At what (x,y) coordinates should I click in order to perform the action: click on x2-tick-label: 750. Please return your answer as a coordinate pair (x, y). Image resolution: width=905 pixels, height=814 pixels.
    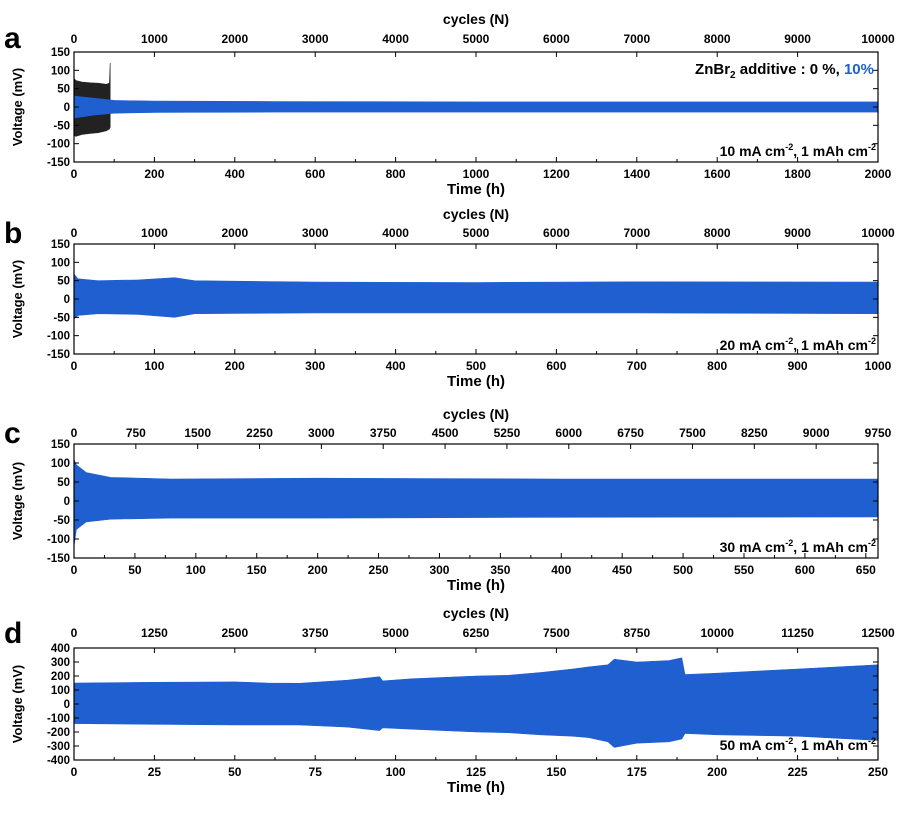
    Looking at the image, I should click on (136, 433).